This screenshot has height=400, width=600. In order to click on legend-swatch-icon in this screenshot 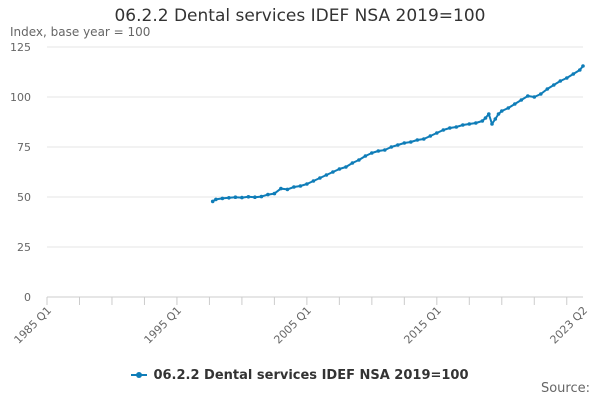, I will do `click(139, 375)`.